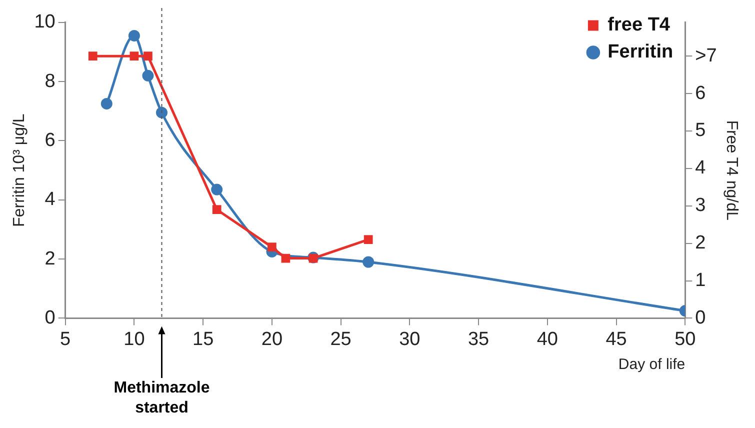 The image size is (755, 428). I want to click on y-tick-label: 10, so click(45, 22).